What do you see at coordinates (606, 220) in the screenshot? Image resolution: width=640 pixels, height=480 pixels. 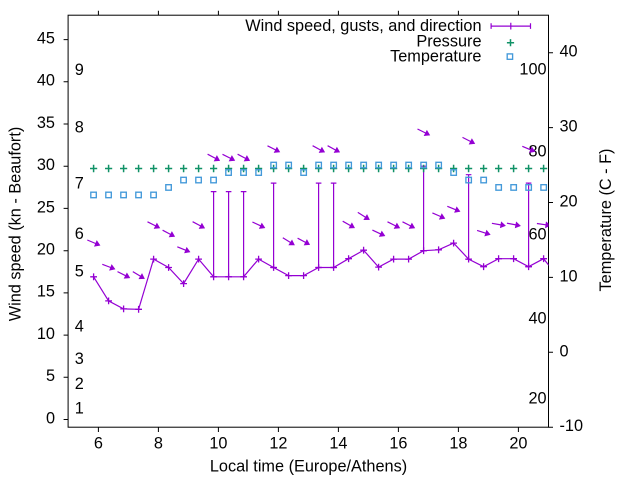 I see `svg-text: Temperature (C - F)` at bounding box center [606, 220].